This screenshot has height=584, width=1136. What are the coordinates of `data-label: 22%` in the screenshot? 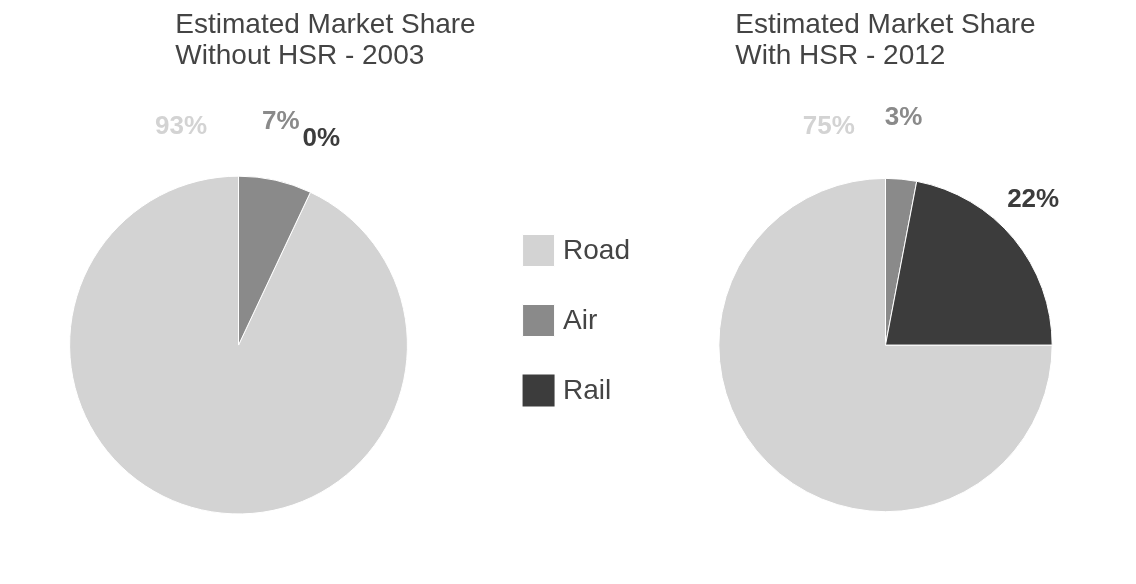 It's located at (1033, 198).